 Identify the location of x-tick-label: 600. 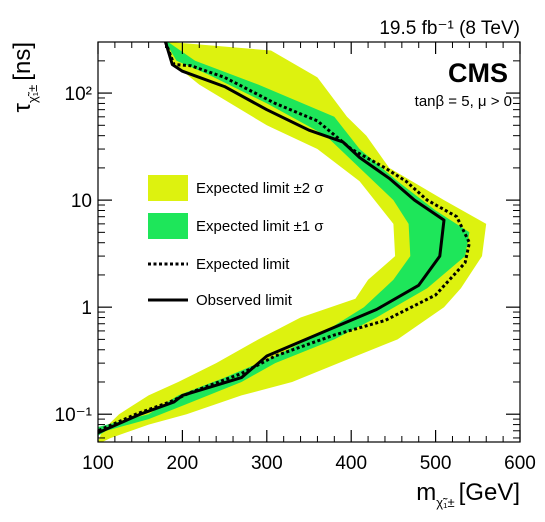
(520, 463).